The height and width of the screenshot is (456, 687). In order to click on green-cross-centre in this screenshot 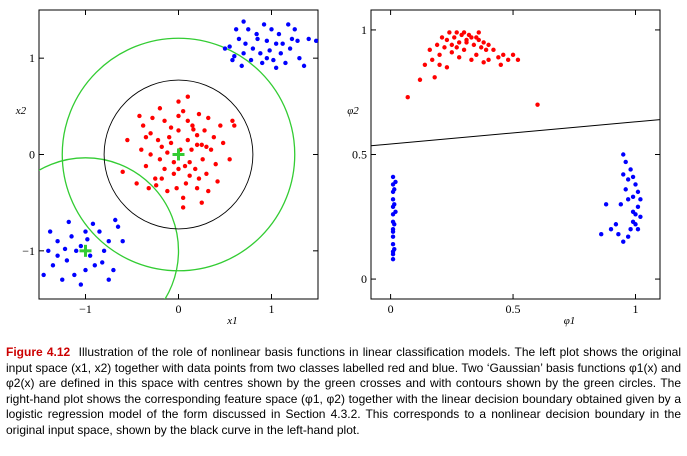, I will do `click(85, 250)`.